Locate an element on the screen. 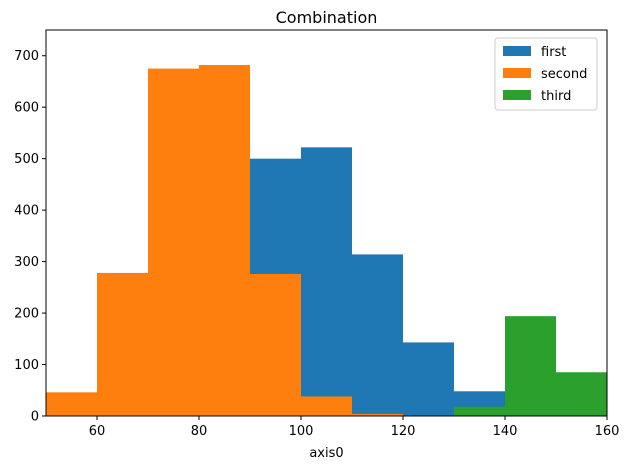 This screenshot has height=469, width=630. y-tick-label: 500 is located at coordinates (26, 159).